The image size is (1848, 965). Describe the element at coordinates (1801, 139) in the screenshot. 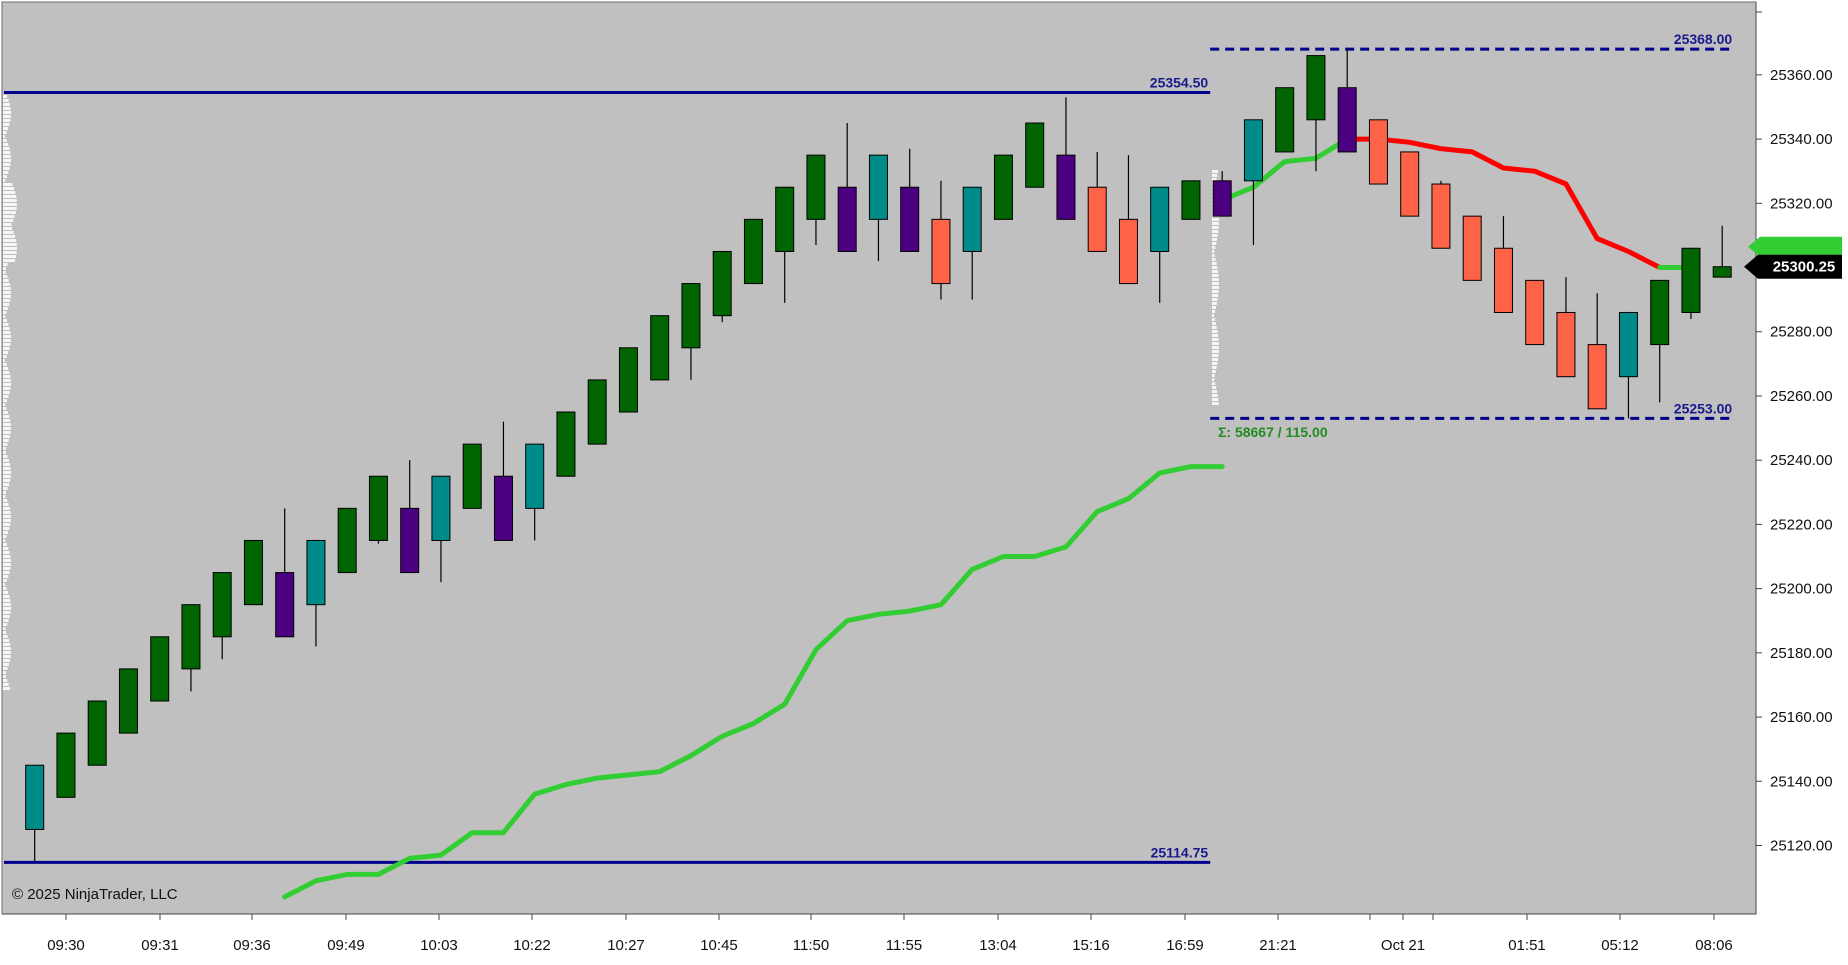

I see `y-tick-label: 25340.00` at that location.